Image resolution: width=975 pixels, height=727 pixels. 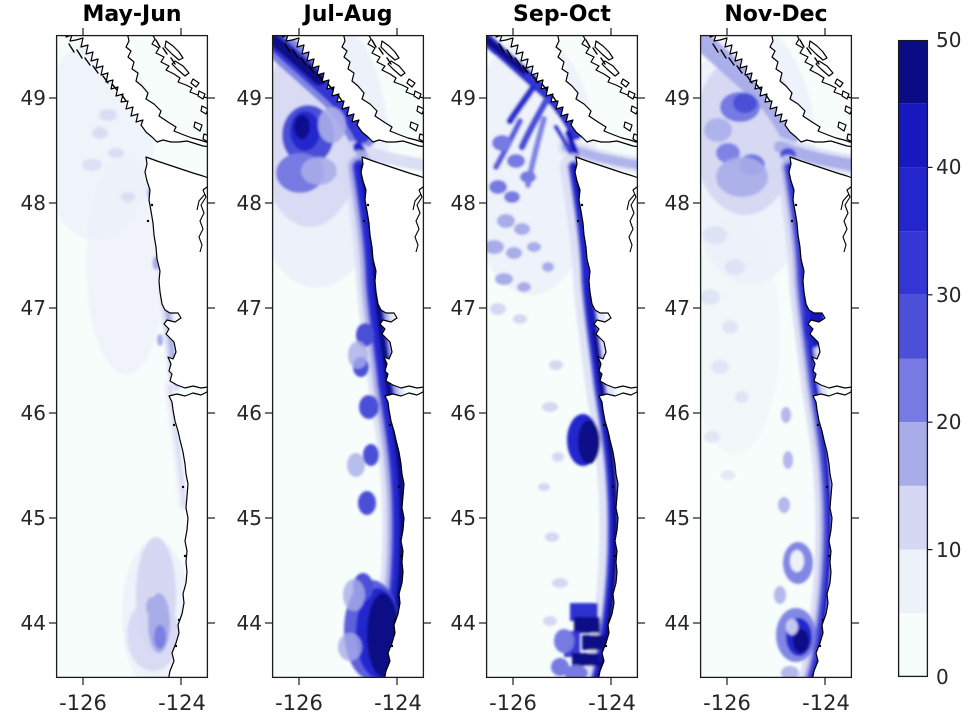 I want to click on heatmap-field-nov-dec, so click(x=776, y=356).